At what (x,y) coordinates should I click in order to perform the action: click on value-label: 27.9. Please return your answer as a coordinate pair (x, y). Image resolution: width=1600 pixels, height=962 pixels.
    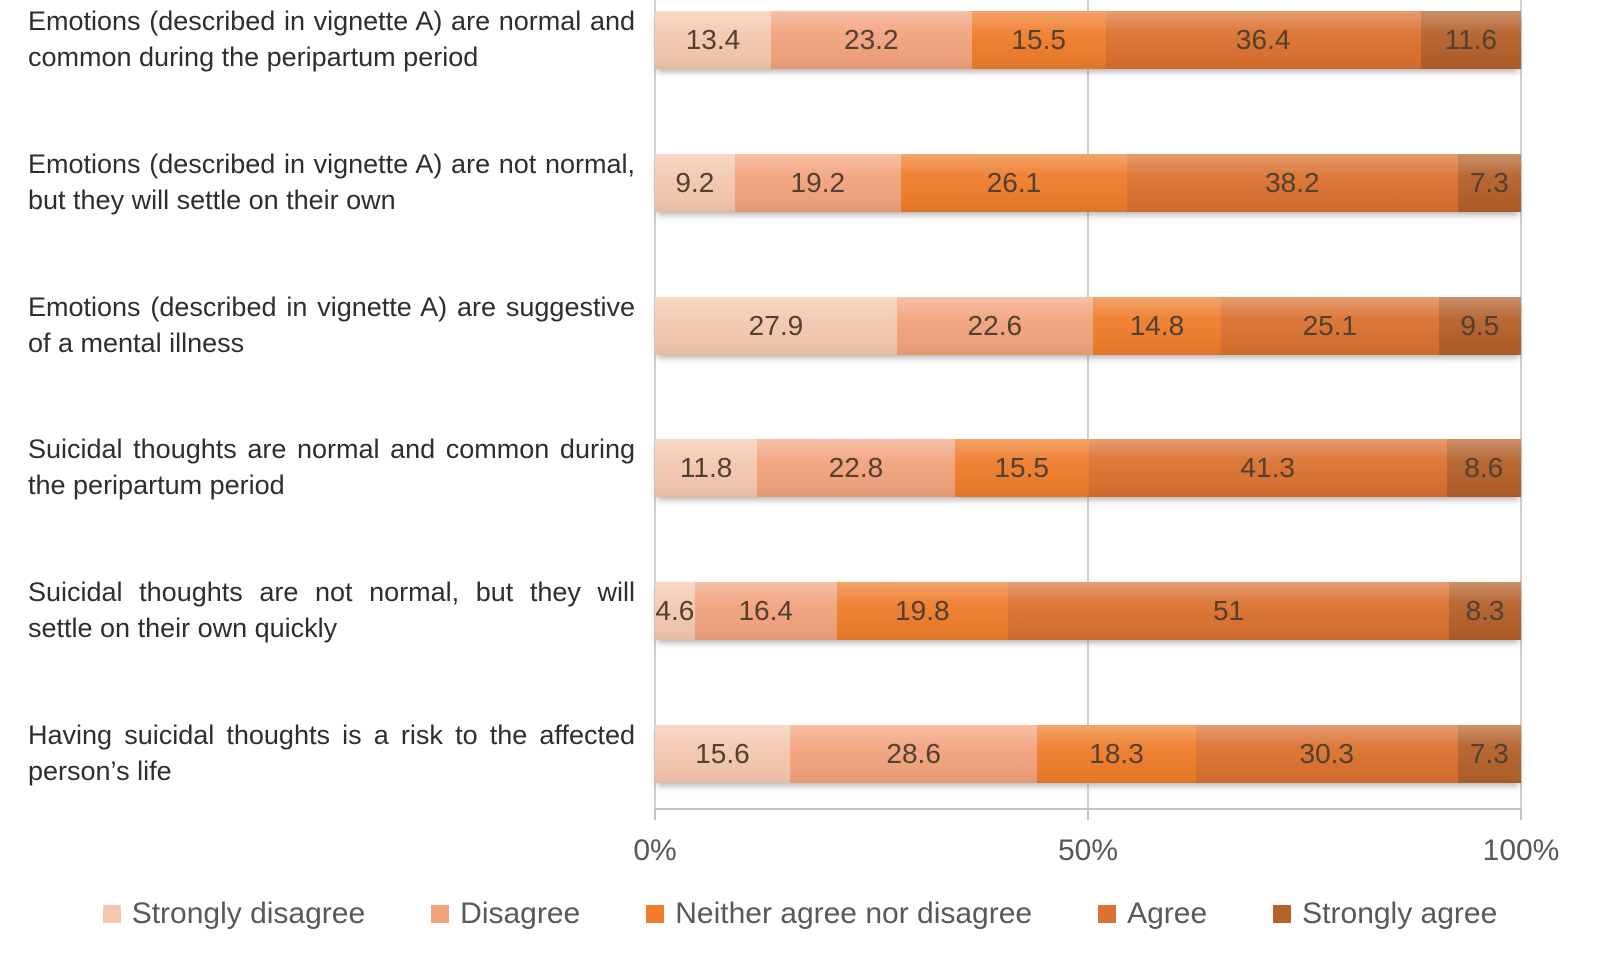
    Looking at the image, I should click on (776, 325).